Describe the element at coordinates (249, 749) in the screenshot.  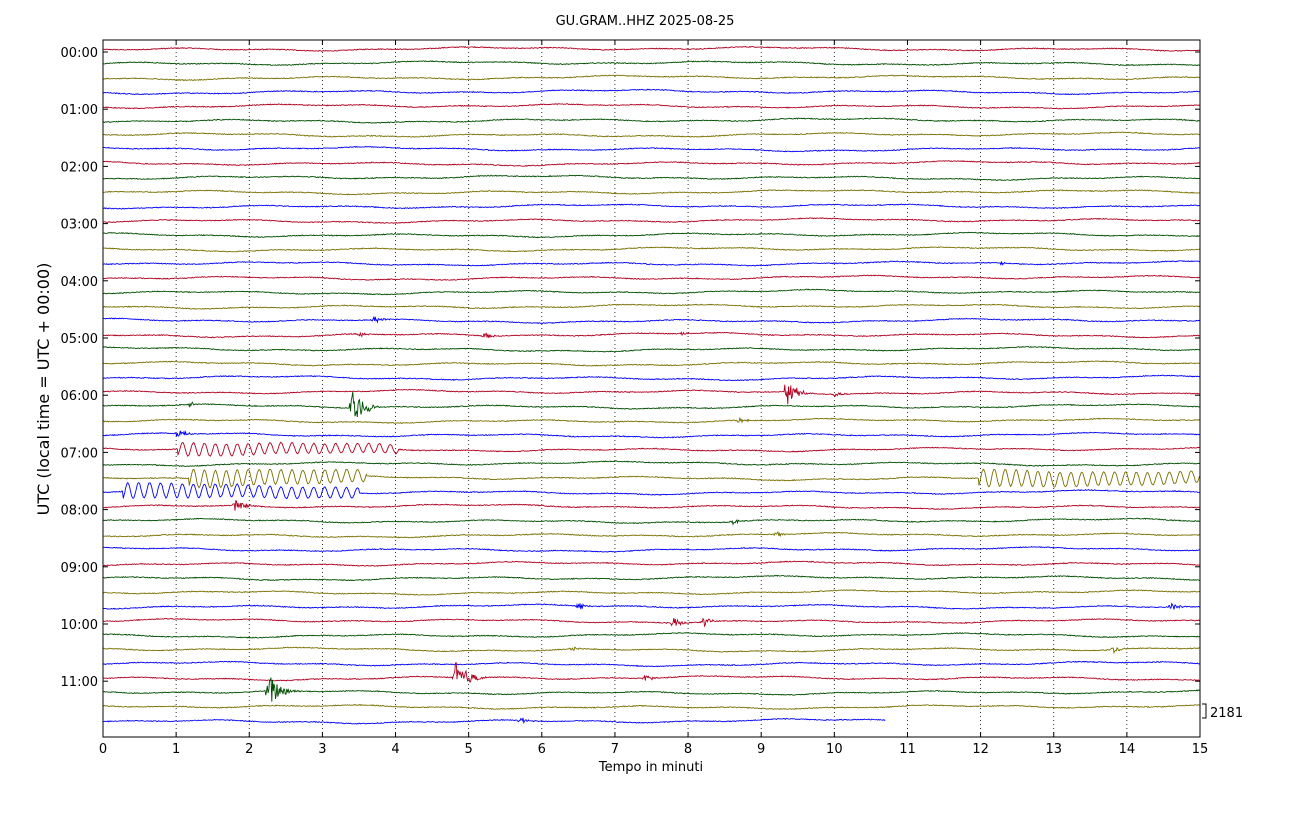
I see `x-tick-label: 2` at that location.